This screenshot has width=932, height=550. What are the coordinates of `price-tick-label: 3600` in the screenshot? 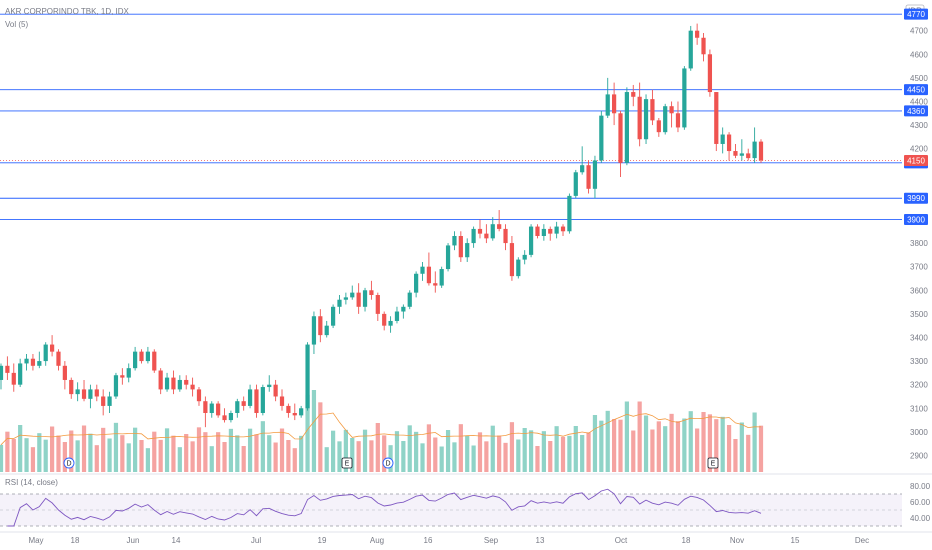 It's located at (919, 290).